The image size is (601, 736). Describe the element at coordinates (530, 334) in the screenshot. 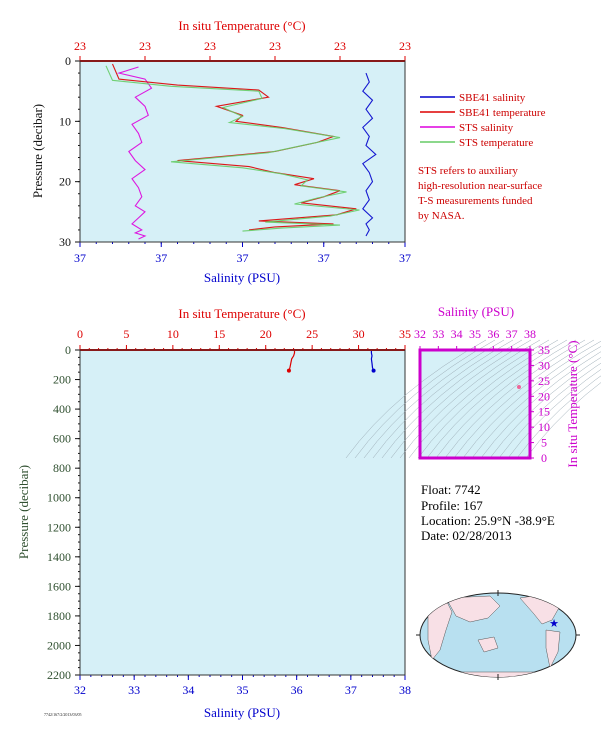

I see `ts-top-tick-label: 38` at that location.